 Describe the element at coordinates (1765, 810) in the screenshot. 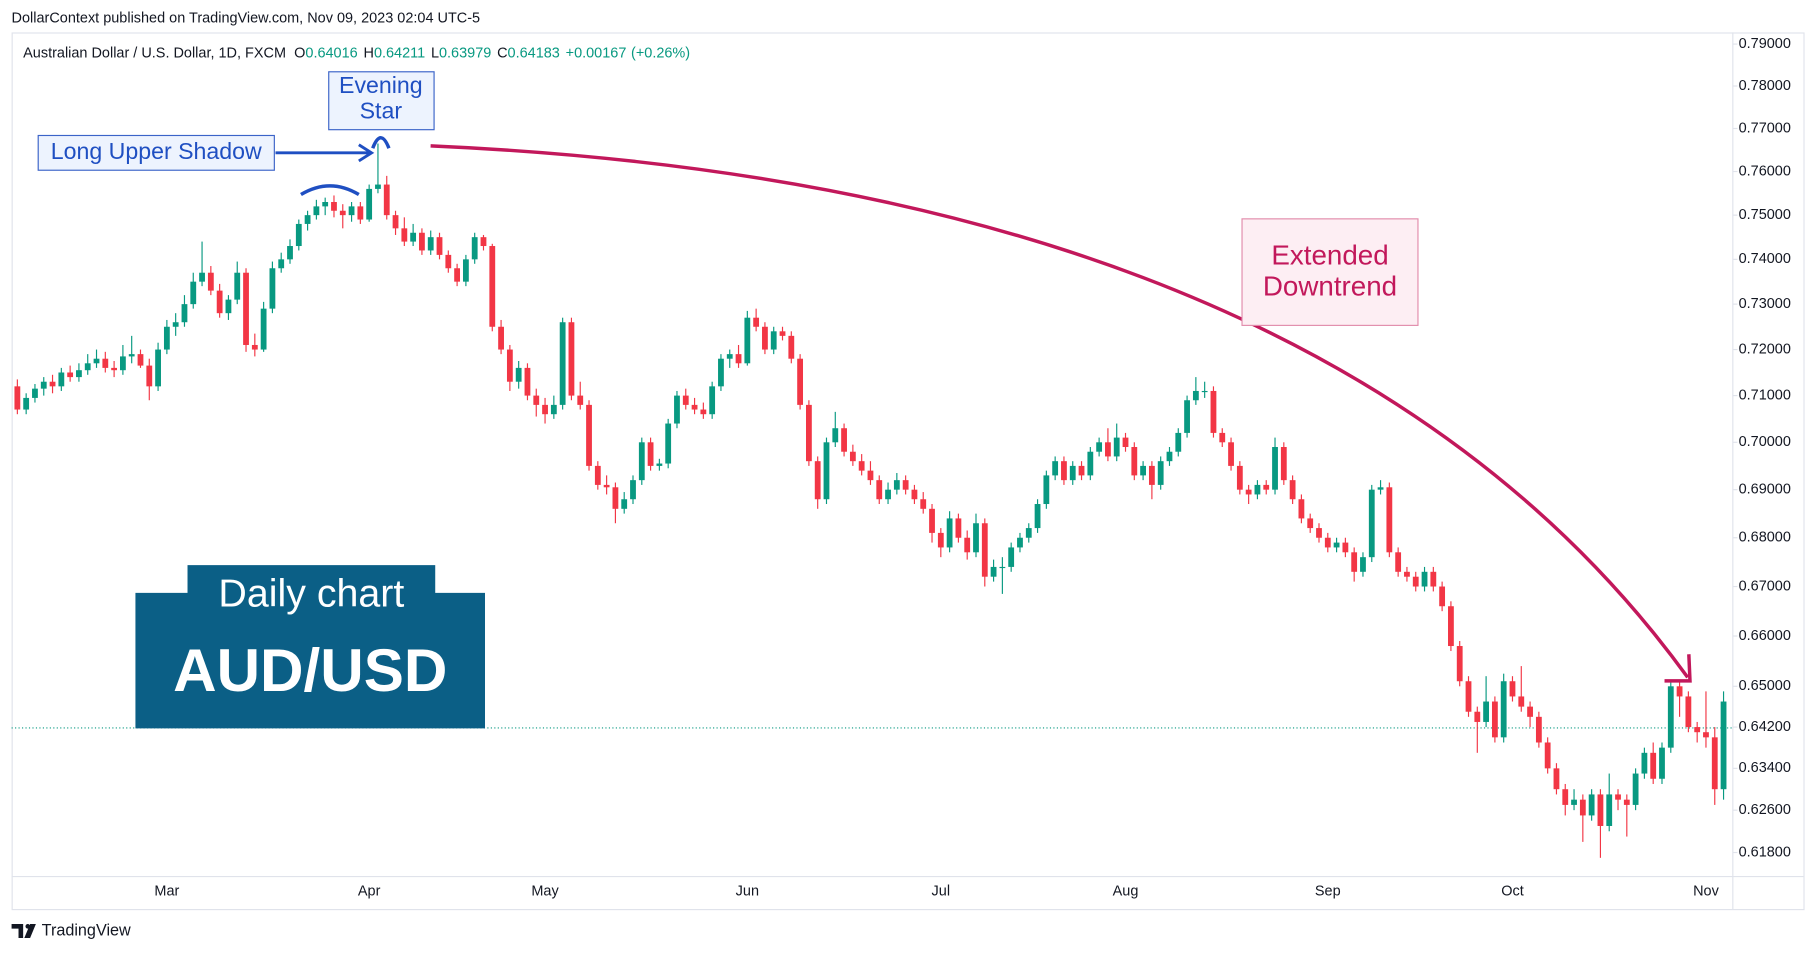

I see `y-tick-label: 0.62600` at that location.